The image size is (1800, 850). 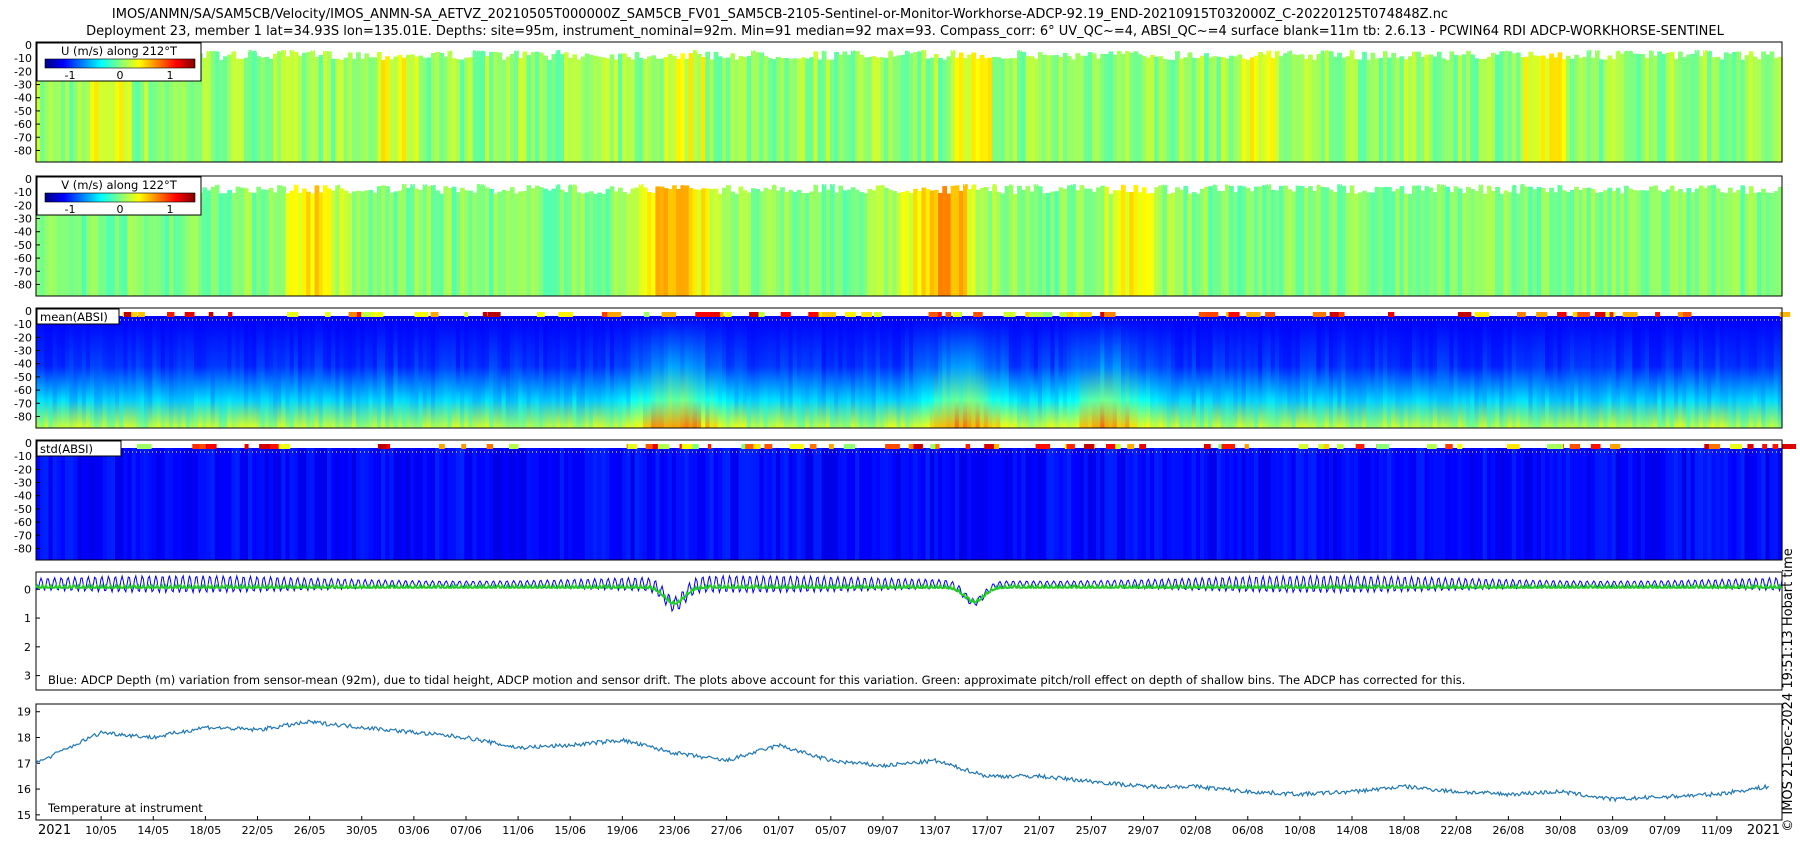 I want to click on y-tick-label: -70, so click(x=23, y=535).